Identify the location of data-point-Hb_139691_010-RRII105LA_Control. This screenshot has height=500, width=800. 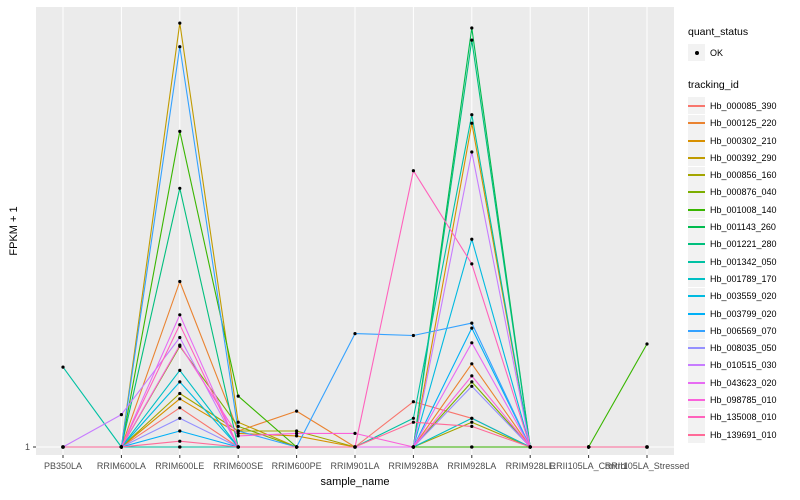
(589, 447).